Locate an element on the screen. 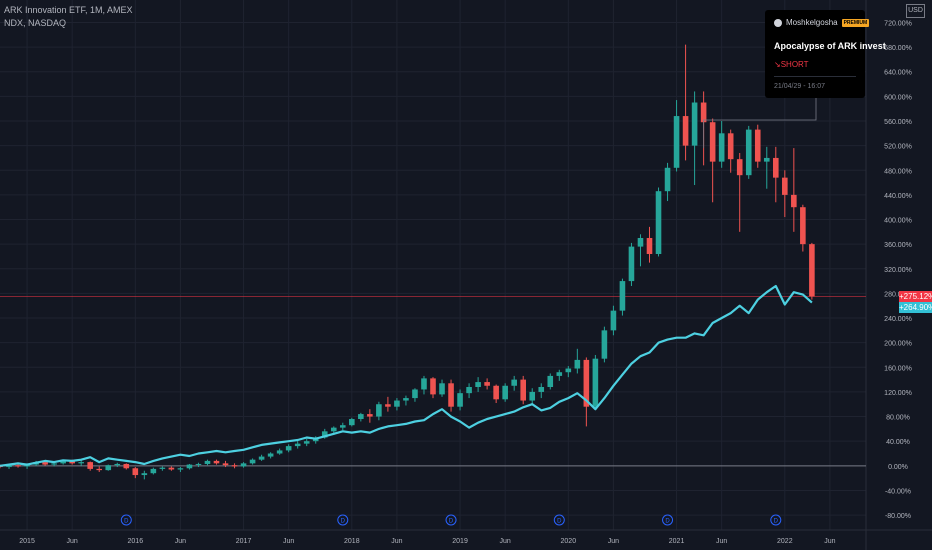 This screenshot has height=550, width=932. dividend-circle is located at coordinates (776, 520).